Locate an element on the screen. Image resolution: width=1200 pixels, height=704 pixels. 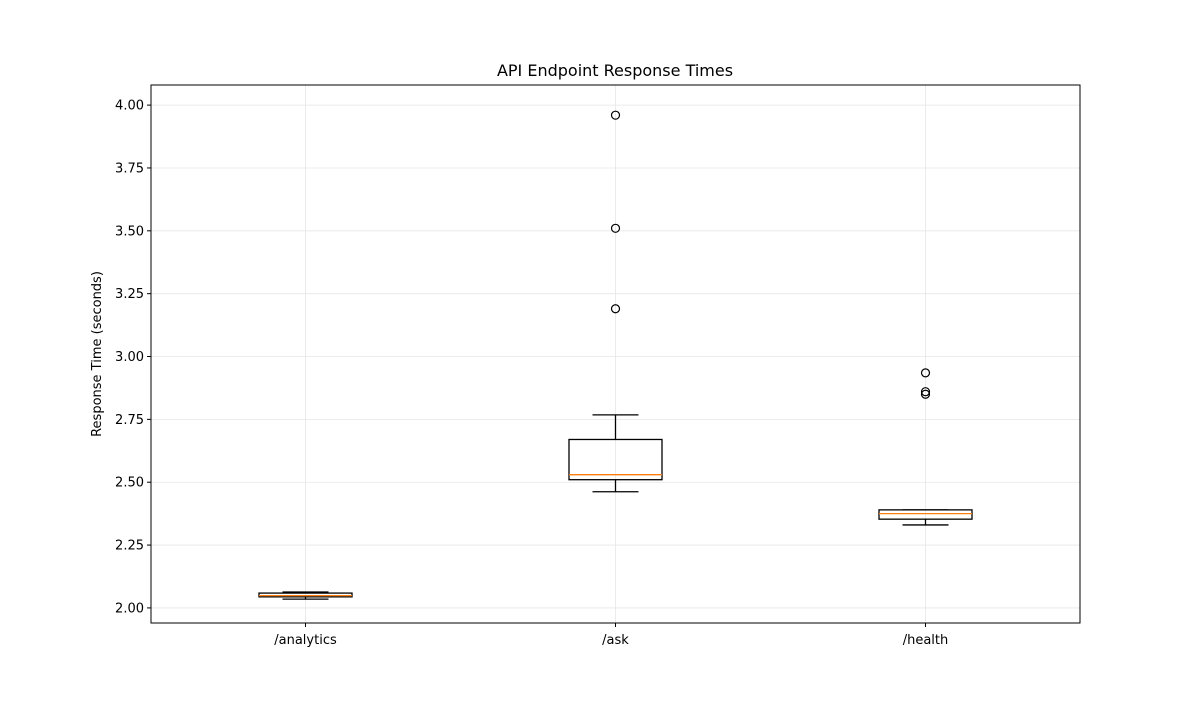
y-tick-label: 2.50 is located at coordinates (129, 483).